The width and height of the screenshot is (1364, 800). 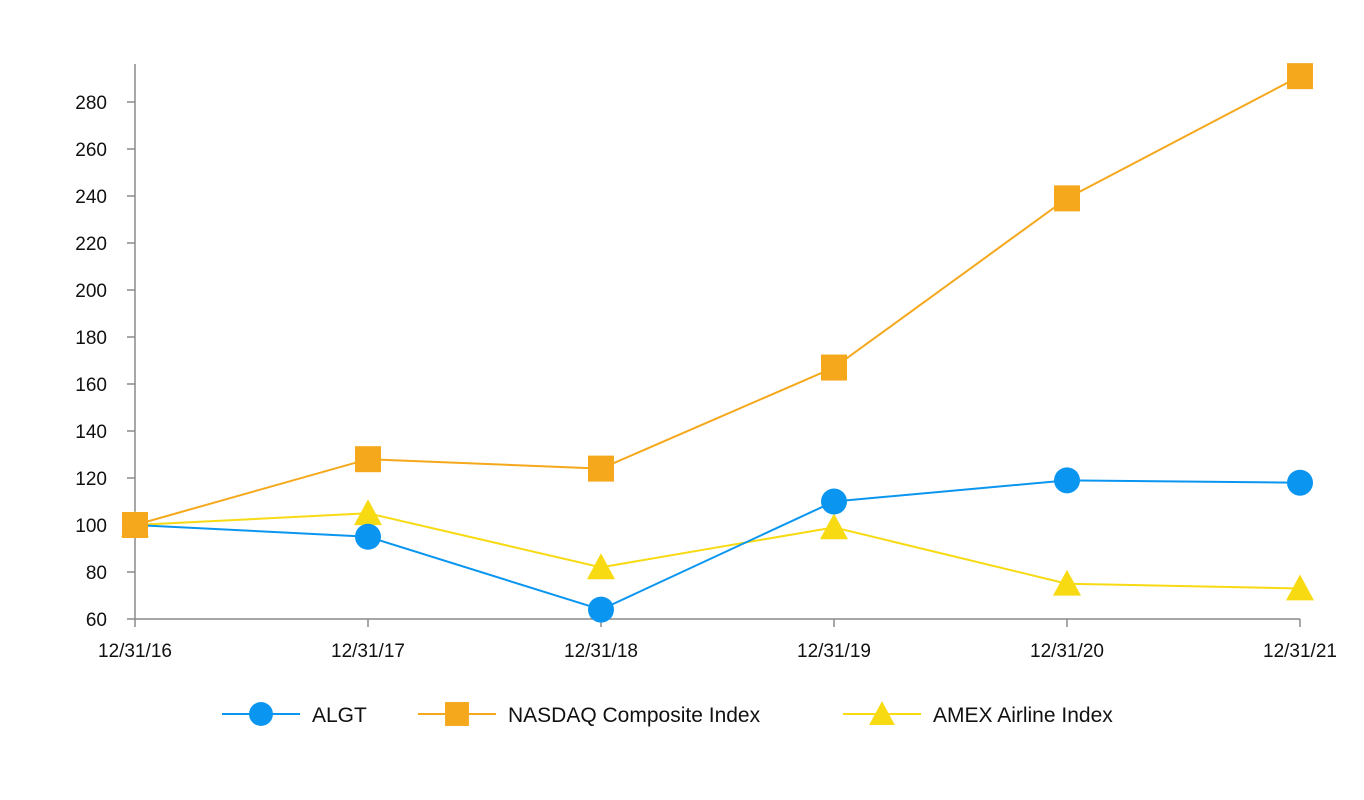 What do you see at coordinates (1300, 651) in the screenshot?
I see `x-tick-label: 12/31/21` at bounding box center [1300, 651].